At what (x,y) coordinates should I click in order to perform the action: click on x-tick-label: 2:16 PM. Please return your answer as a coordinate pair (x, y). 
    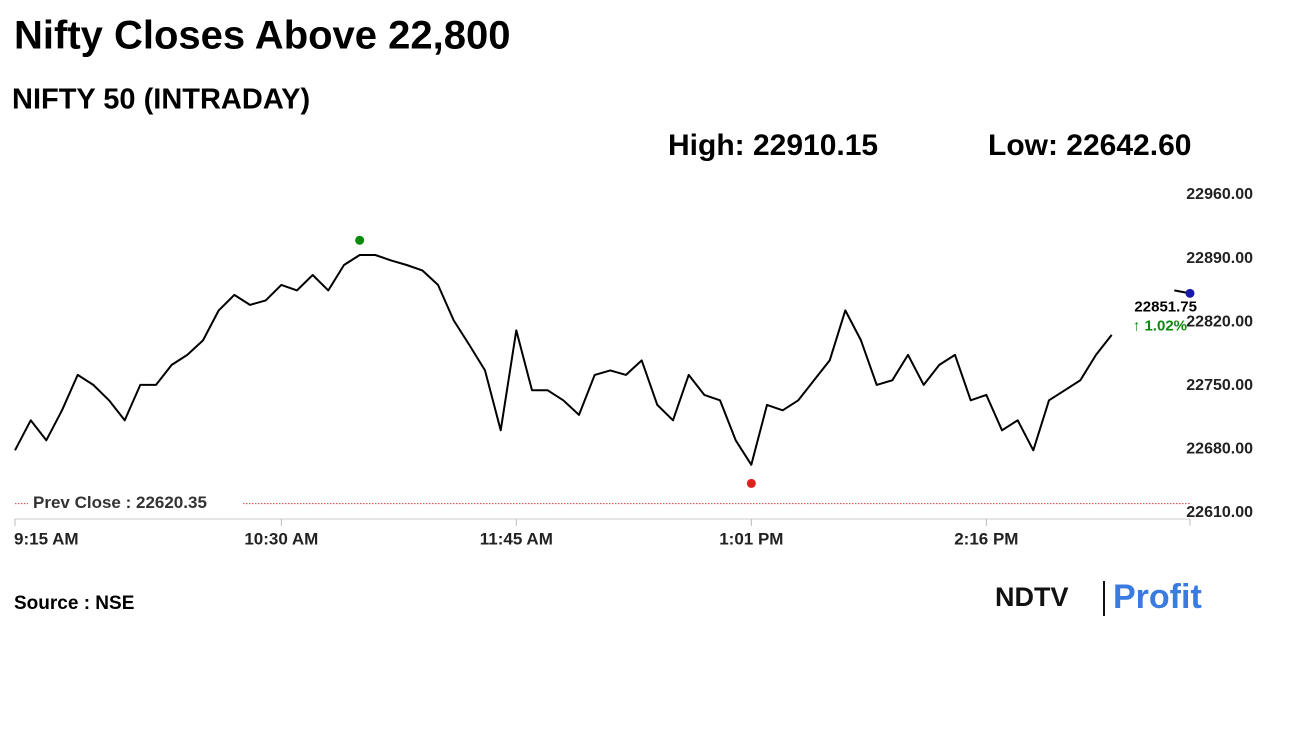
    Looking at the image, I should click on (986, 538).